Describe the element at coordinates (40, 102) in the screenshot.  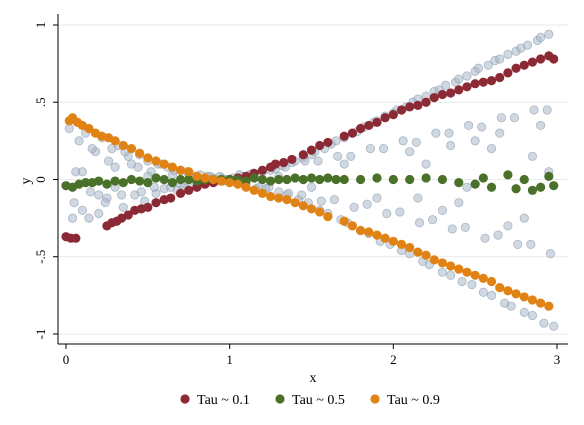
I see `y-tick-label: .5` at that location.